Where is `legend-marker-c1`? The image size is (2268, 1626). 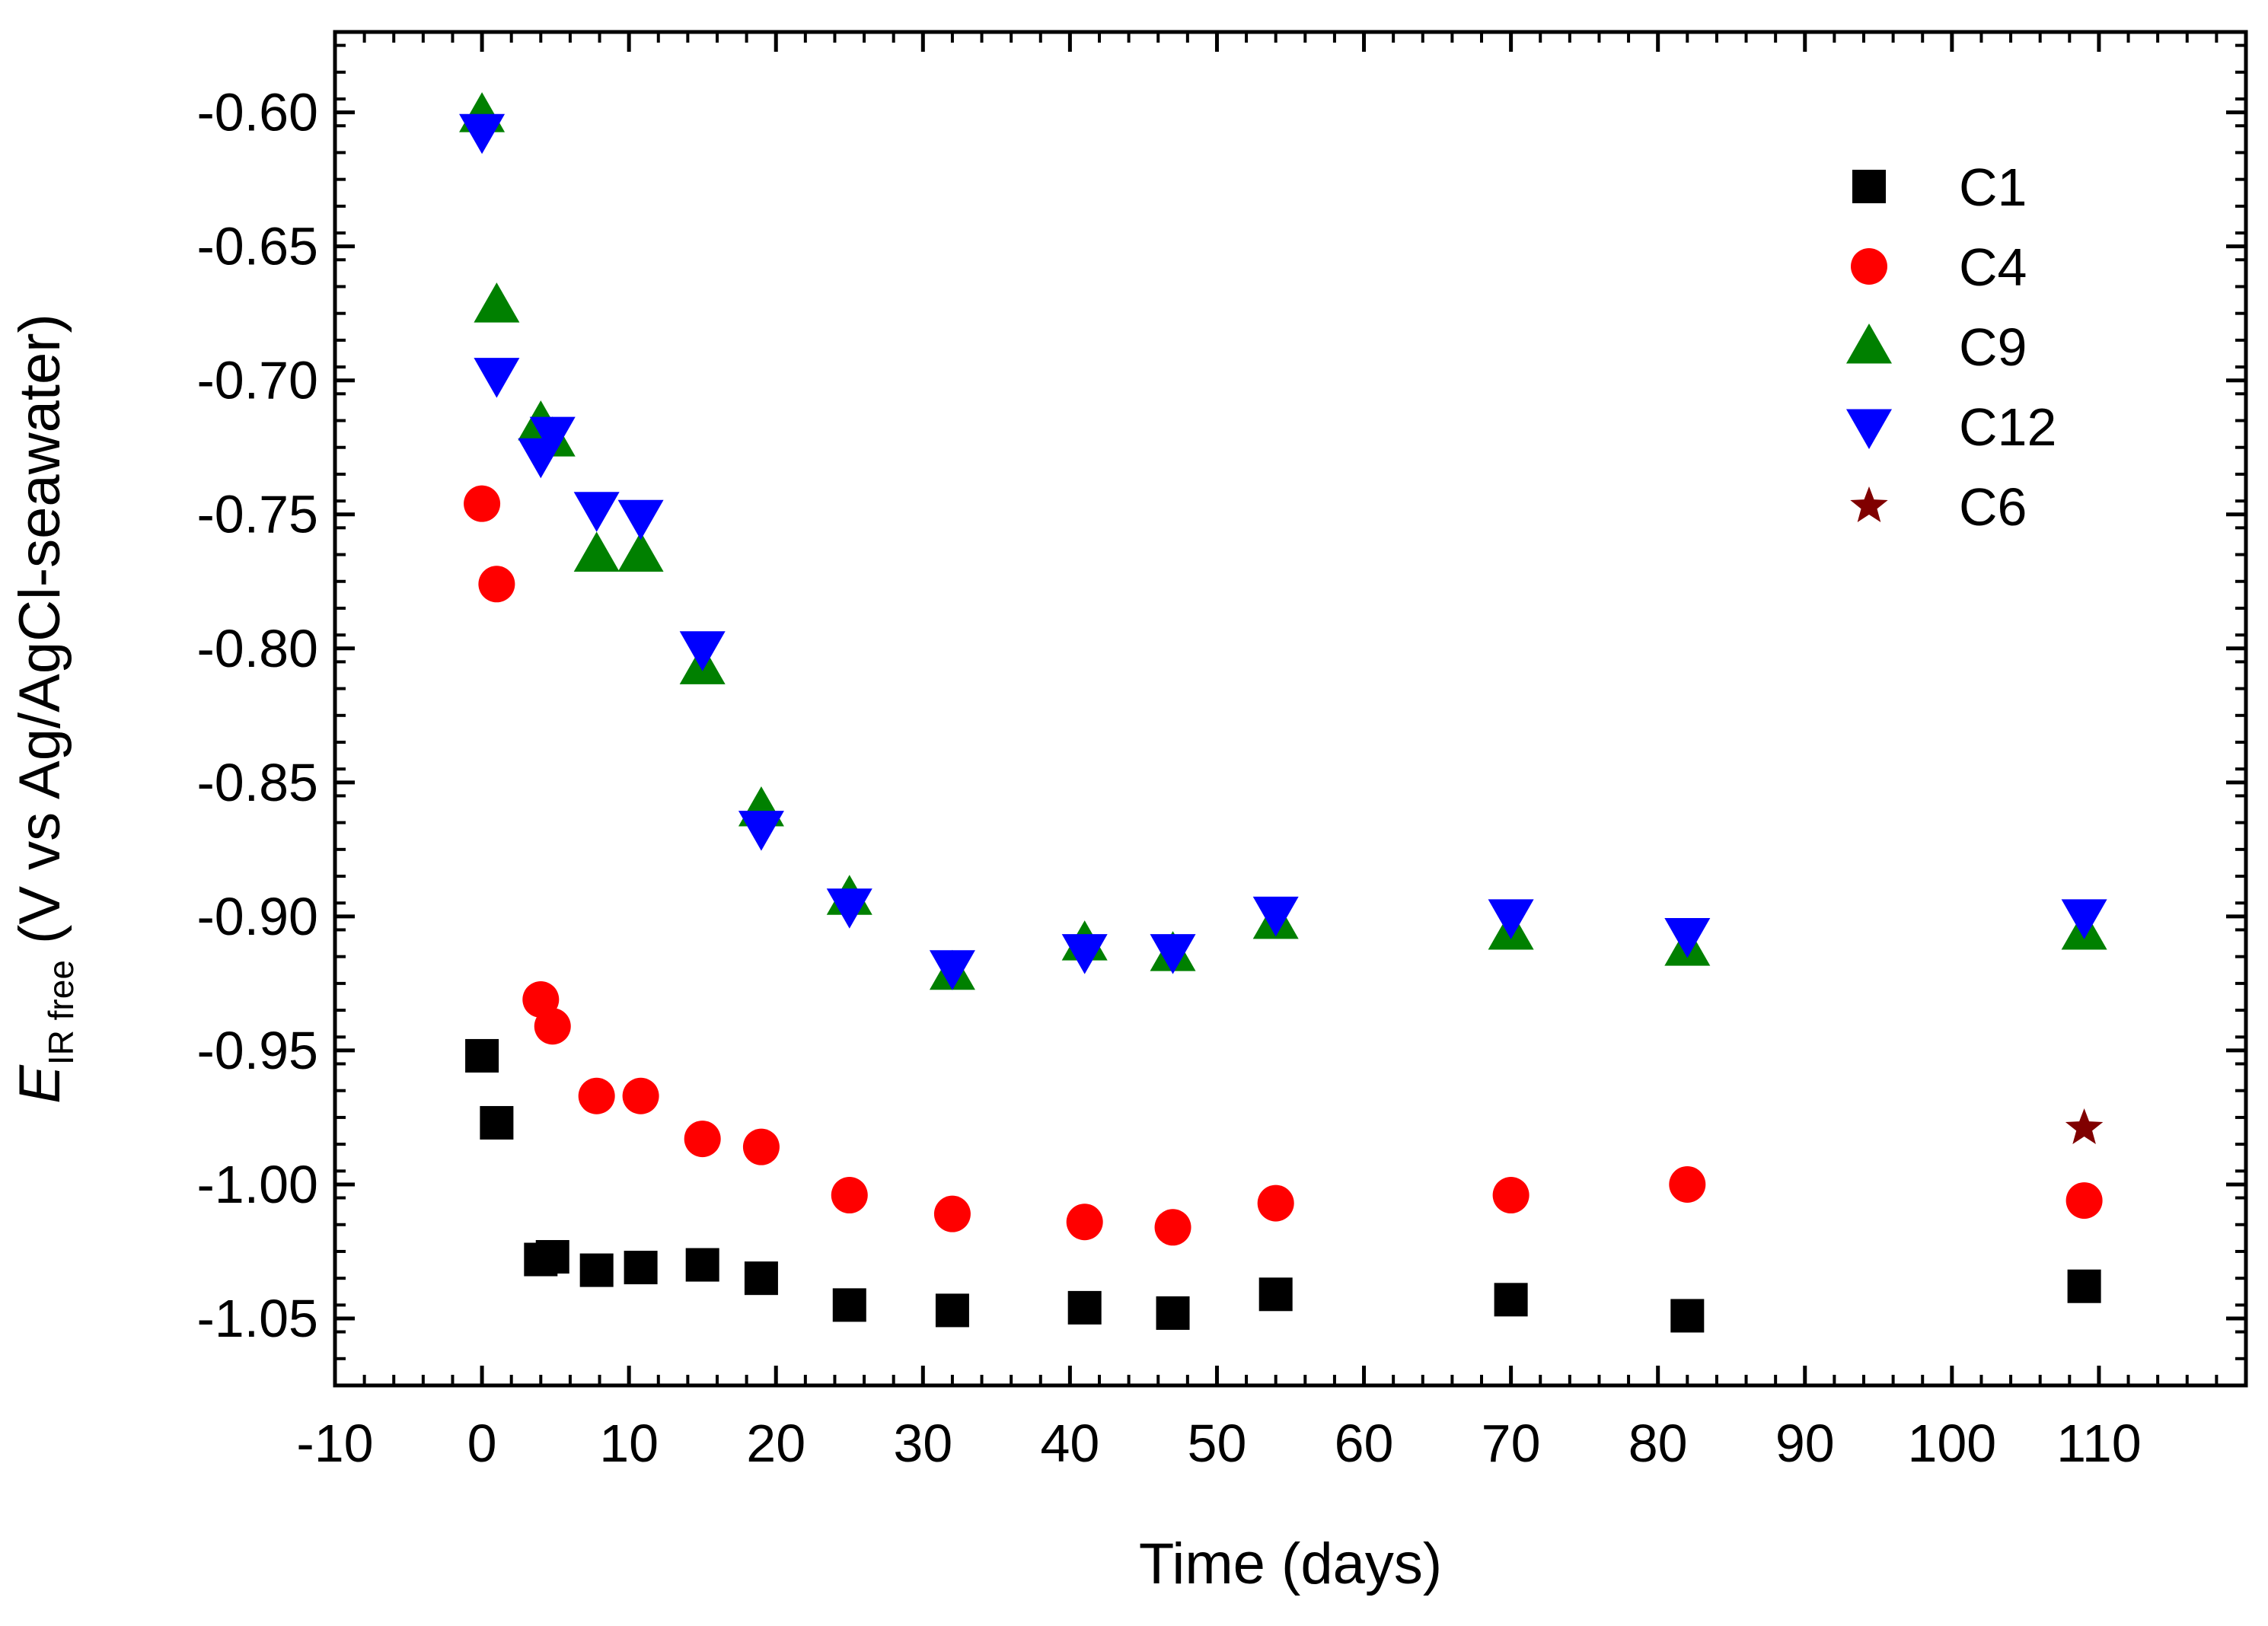 legend-marker-c1 is located at coordinates (1869, 186).